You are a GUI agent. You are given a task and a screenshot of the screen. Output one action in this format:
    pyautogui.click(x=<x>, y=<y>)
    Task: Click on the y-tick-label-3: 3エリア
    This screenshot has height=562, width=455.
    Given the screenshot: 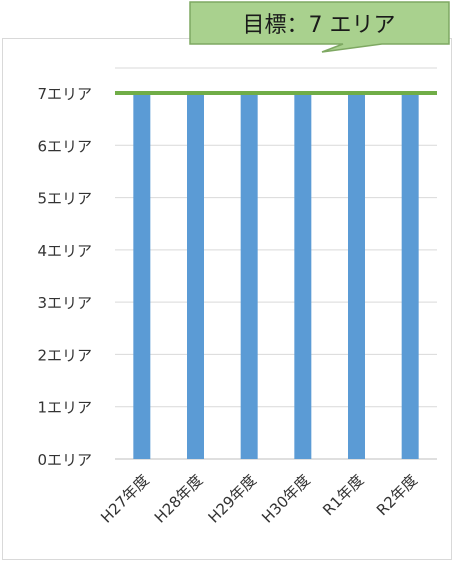 What is the action you would take?
    pyautogui.click(x=64, y=303)
    